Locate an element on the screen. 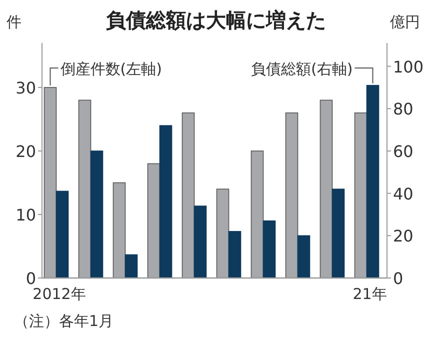  y-tick-label: 20 is located at coordinates (26, 151).